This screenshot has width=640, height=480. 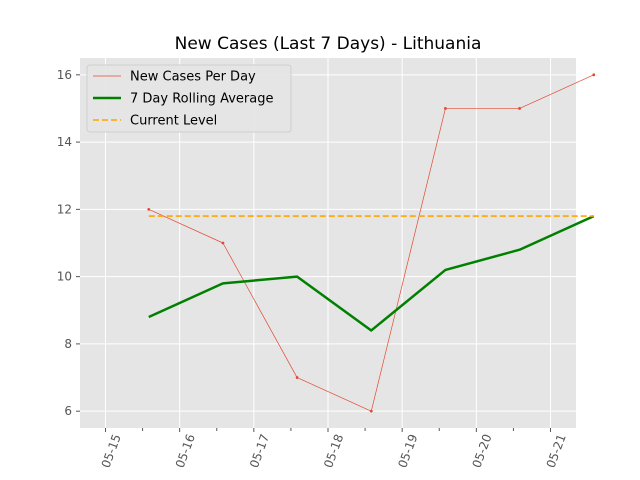 What do you see at coordinates (193, 77) in the screenshot?
I see `legend-label: New Cases Per Day` at bounding box center [193, 77].